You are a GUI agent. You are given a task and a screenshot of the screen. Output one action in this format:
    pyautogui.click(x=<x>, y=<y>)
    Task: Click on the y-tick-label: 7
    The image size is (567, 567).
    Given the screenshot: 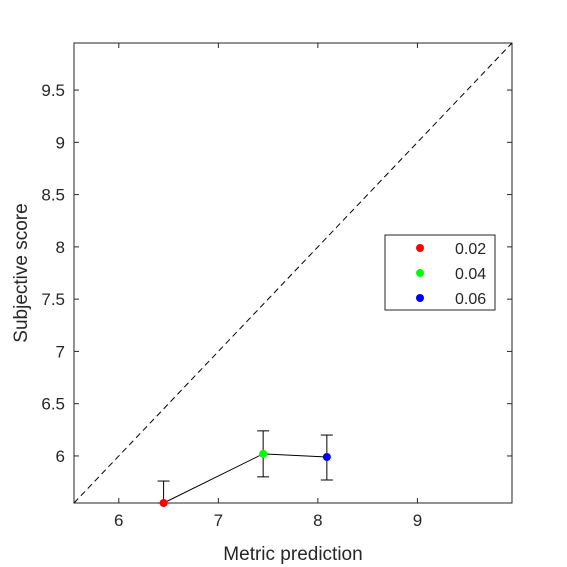 What is the action you would take?
    pyautogui.click(x=60, y=351)
    